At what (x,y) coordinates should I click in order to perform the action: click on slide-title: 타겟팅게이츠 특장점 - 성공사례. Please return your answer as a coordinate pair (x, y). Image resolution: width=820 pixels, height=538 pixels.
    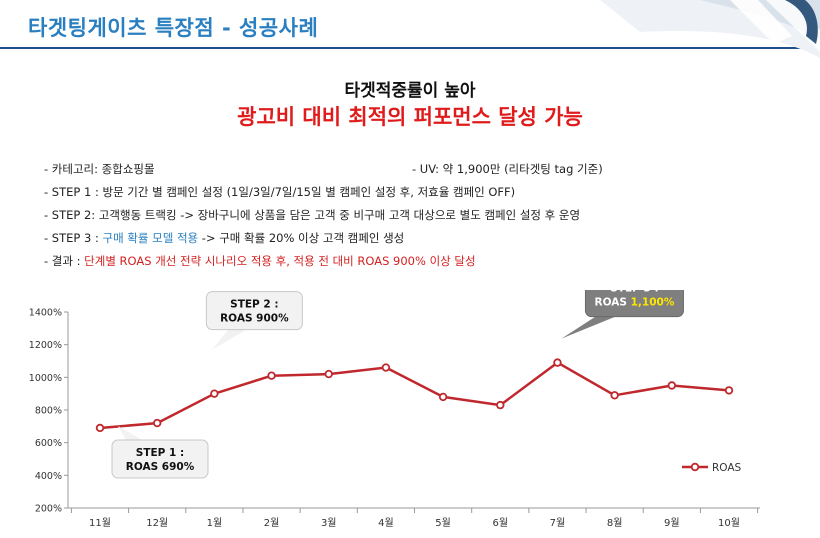
    Looking at the image, I should click on (173, 28).